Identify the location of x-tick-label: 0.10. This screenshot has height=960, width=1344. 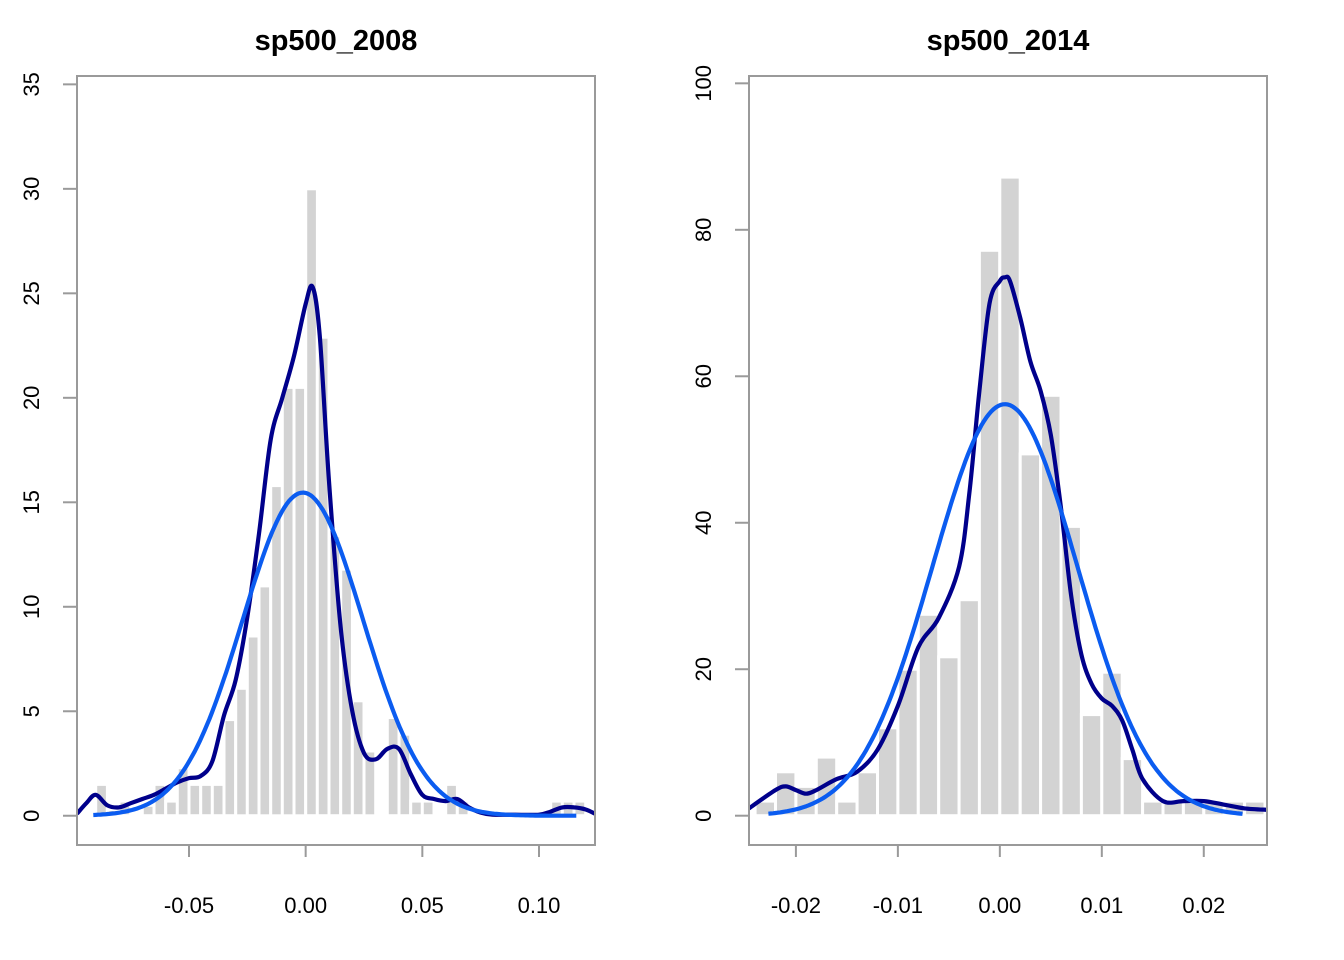
(539, 905).